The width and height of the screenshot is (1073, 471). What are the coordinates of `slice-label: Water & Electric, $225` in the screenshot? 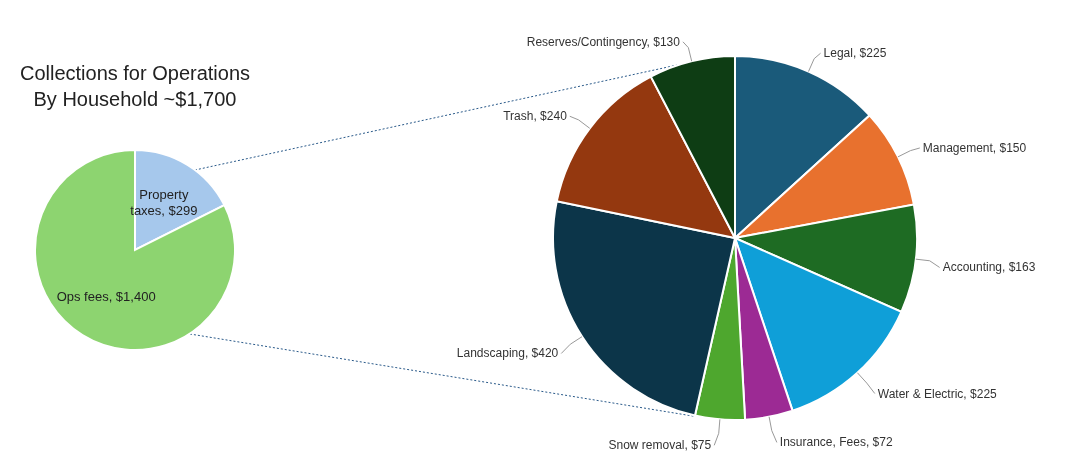 It's located at (937, 393).